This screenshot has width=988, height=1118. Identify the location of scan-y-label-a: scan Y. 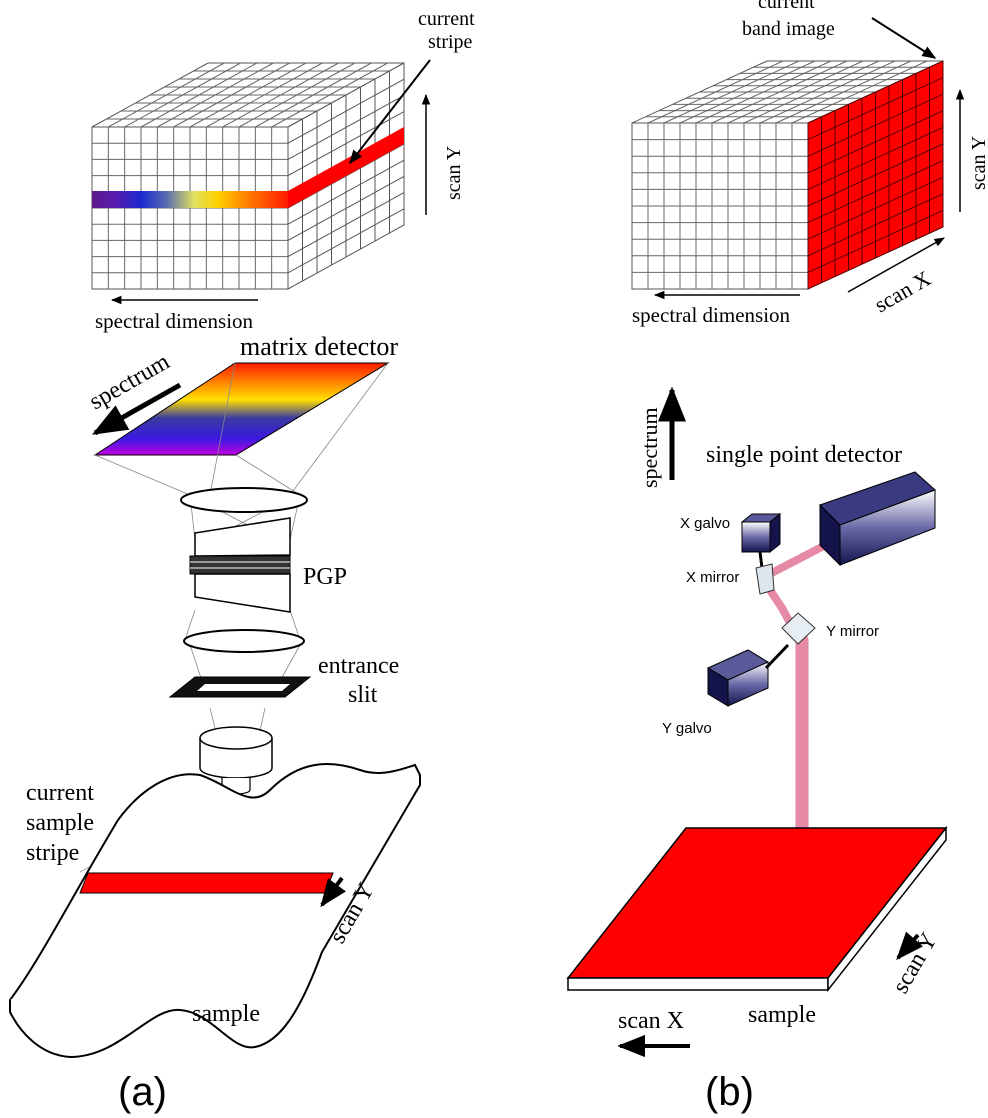
(454, 173).